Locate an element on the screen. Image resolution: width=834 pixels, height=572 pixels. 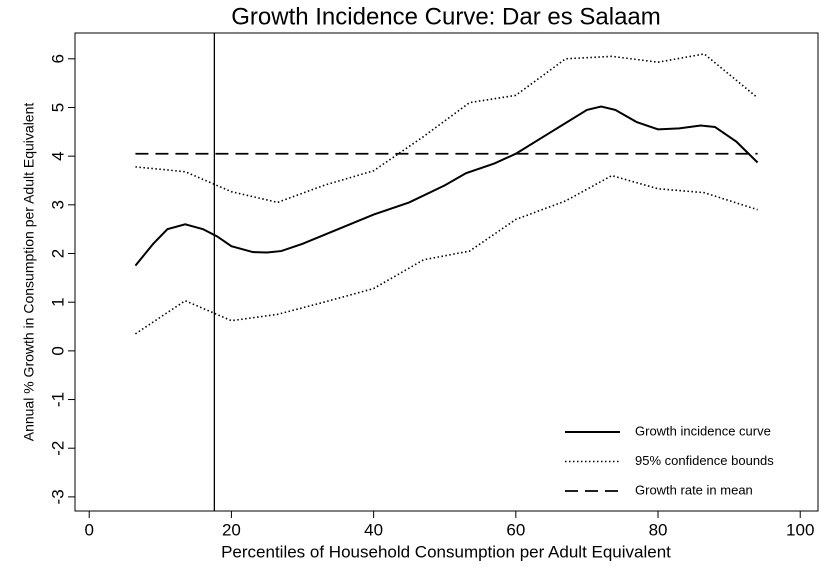
x-tick-label: 100 is located at coordinates (800, 529).